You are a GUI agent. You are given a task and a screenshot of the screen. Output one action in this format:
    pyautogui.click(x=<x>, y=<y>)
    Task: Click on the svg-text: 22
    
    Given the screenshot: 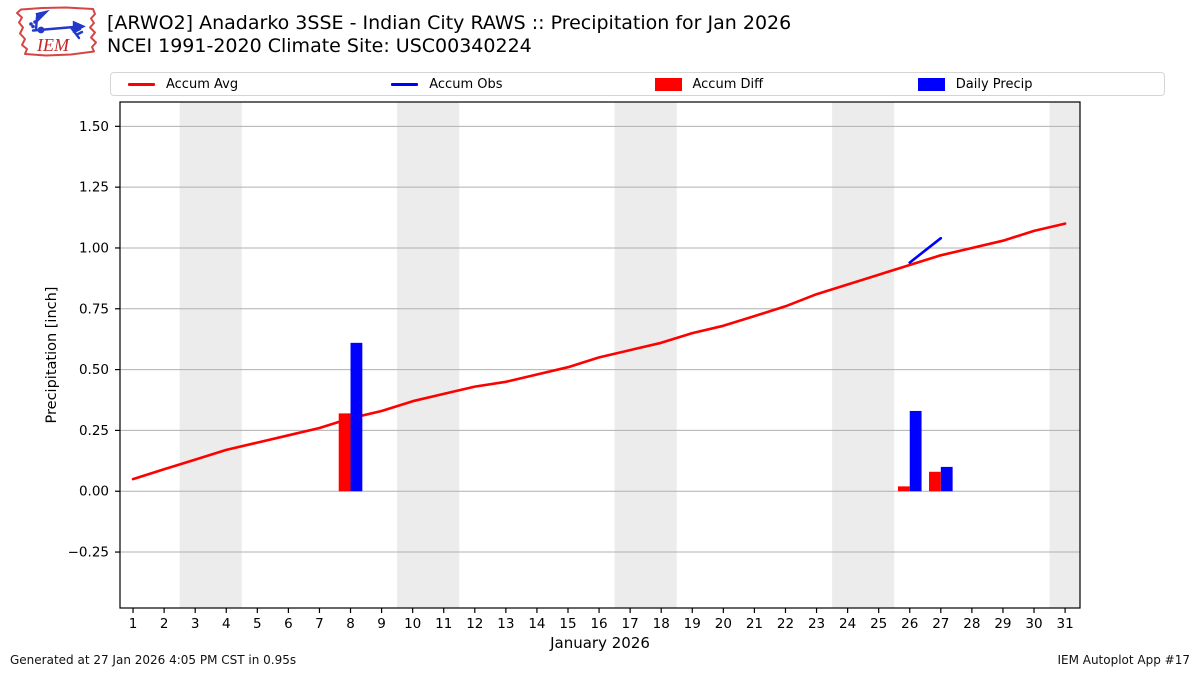 What is the action you would take?
    pyautogui.click(x=785, y=624)
    